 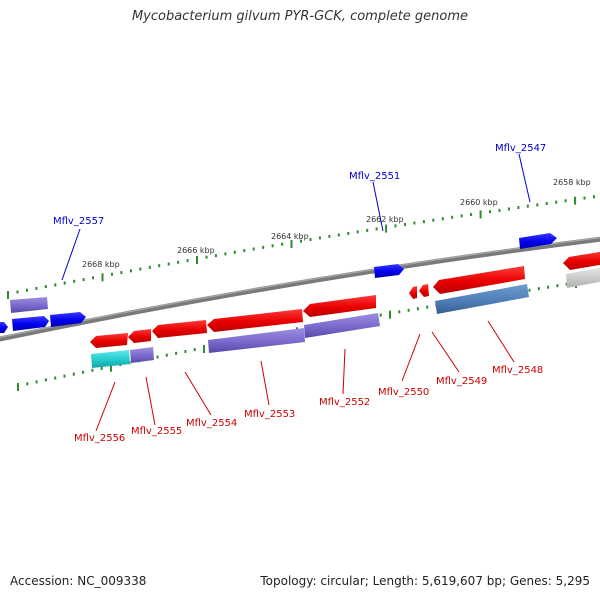 What do you see at coordinates (290, 236) in the screenshot?
I see `ruler-label-2664: 2664 kbp` at bounding box center [290, 236].